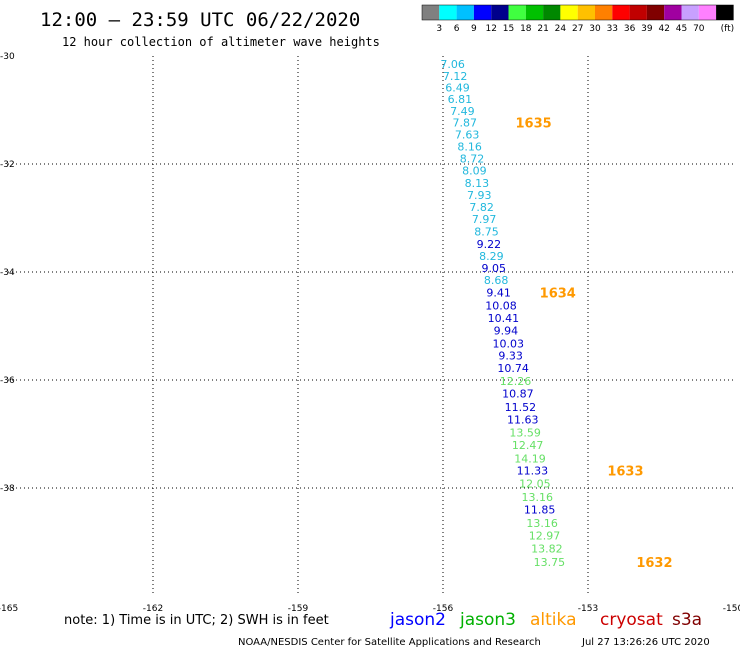  What do you see at coordinates (513, 368) in the screenshot?
I see `wave-height-label: 10.74` at bounding box center [513, 368].